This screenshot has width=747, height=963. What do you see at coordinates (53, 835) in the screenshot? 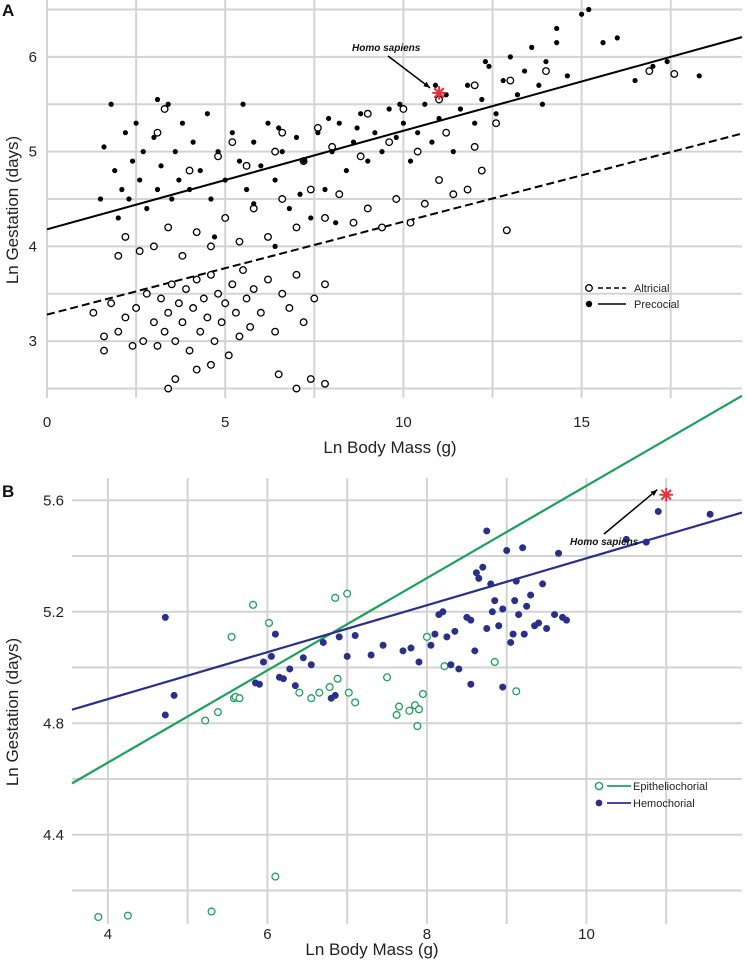
I see `y-tick-label: 4.4` at bounding box center [53, 835].